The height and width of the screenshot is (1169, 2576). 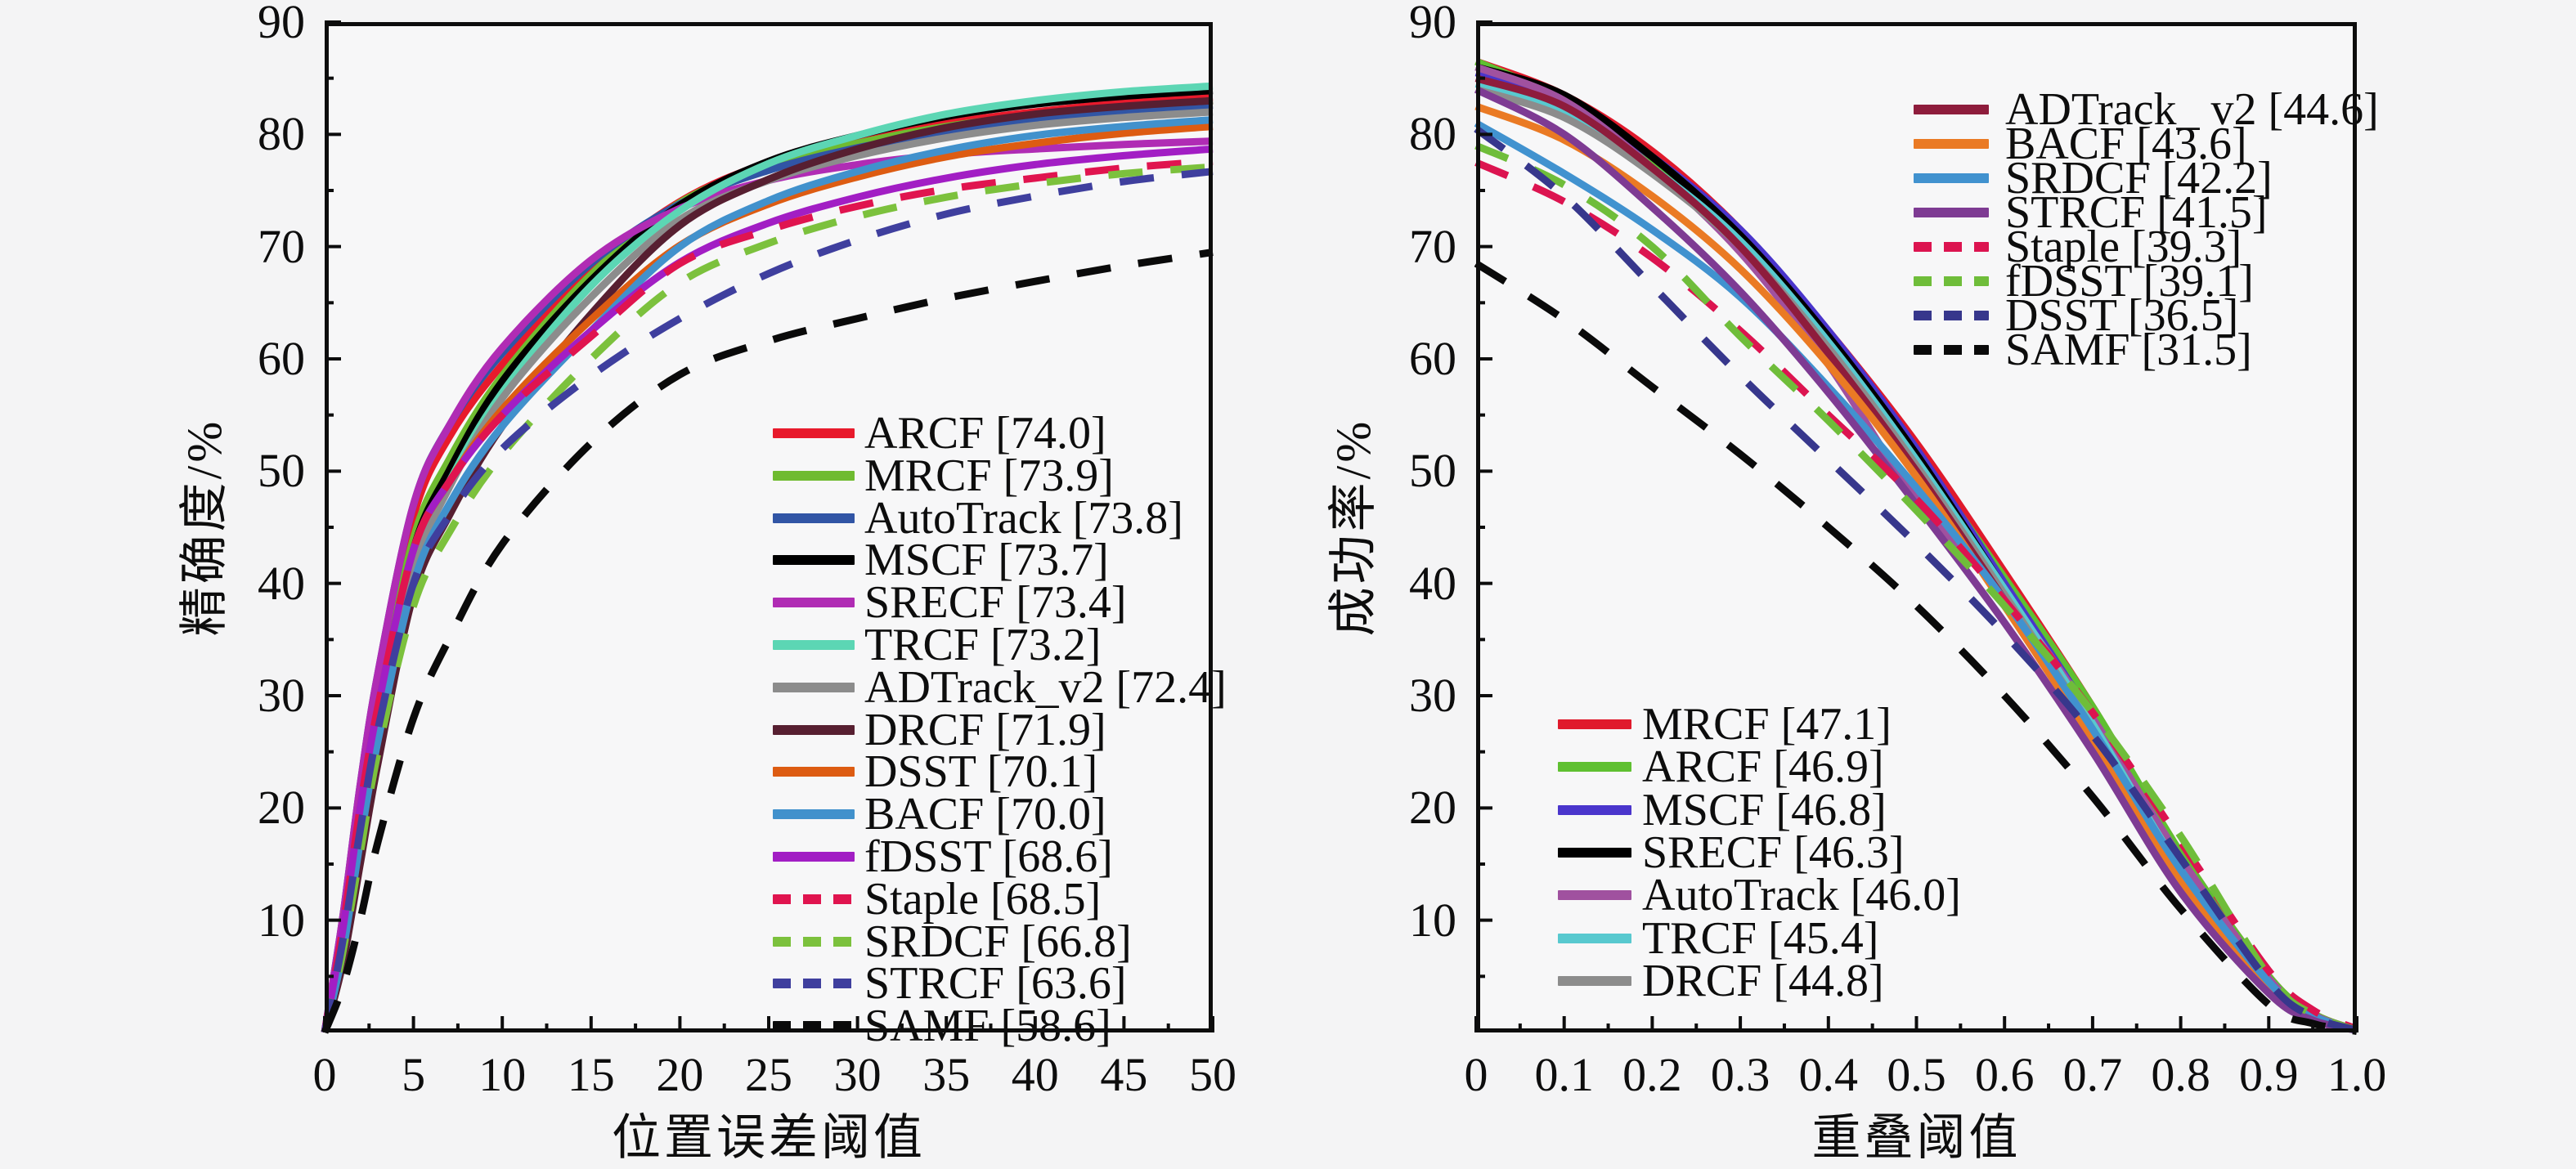 What do you see at coordinates (414, 1074) in the screenshot?
I see `x-tick-label-5: 5` at bounding box center [414, 1074].